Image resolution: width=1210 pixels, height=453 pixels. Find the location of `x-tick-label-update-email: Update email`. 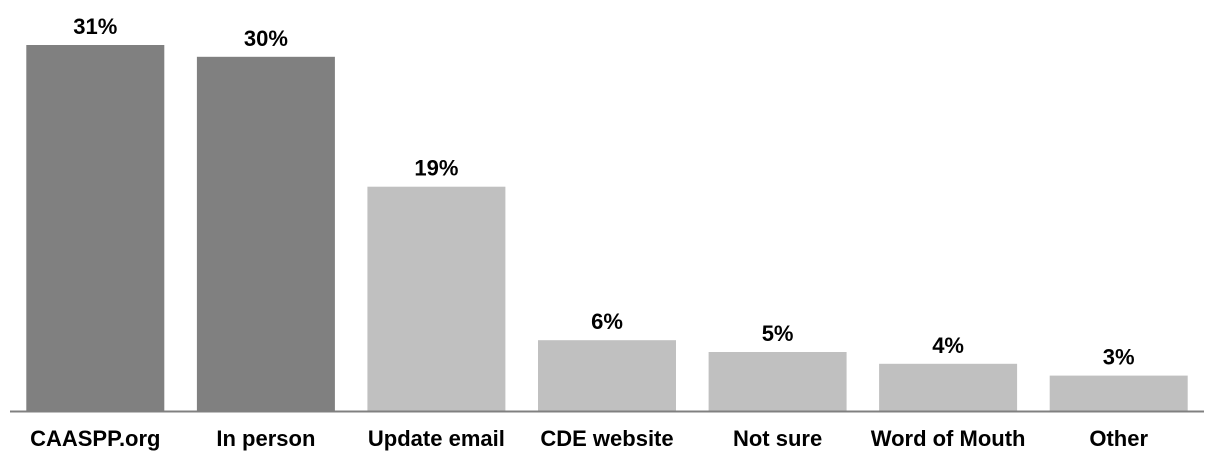

x-tick-label-update-email: Update email is located at coordinates (436, 438).